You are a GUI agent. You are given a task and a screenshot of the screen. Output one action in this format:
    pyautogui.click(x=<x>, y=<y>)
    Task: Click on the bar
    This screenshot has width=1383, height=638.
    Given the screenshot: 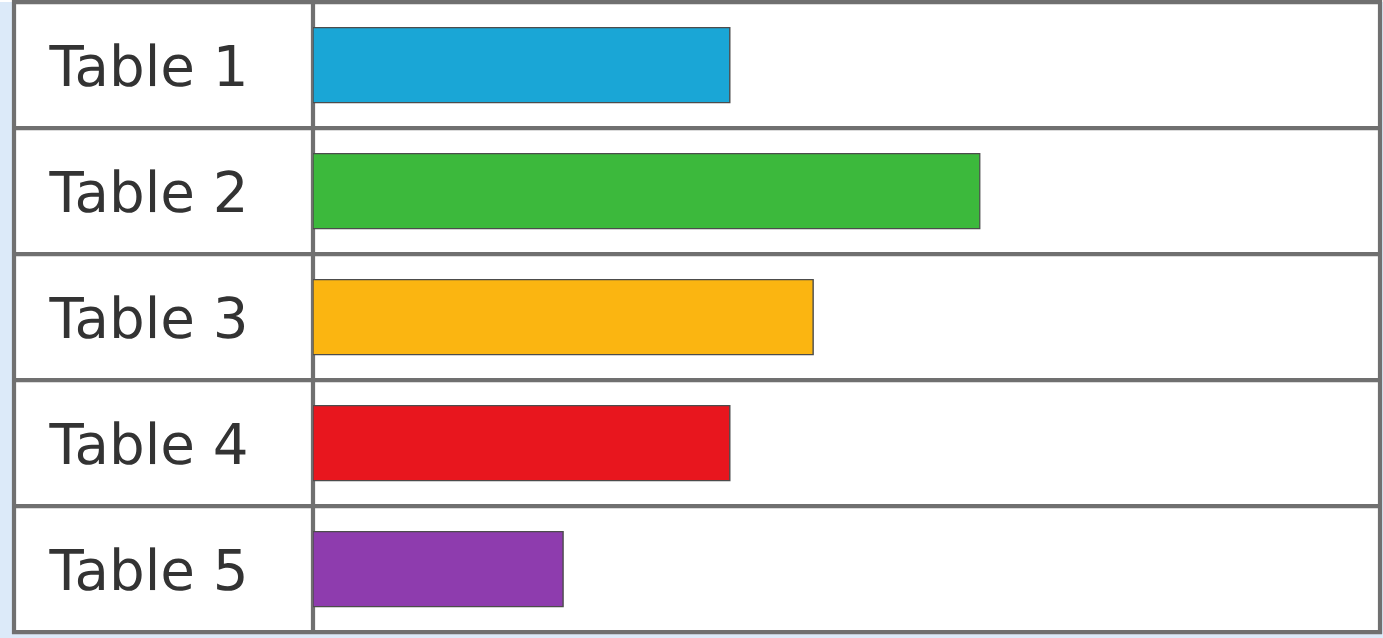 What is the action you would take?
    pyautogui.click(x=563, y=317)
    